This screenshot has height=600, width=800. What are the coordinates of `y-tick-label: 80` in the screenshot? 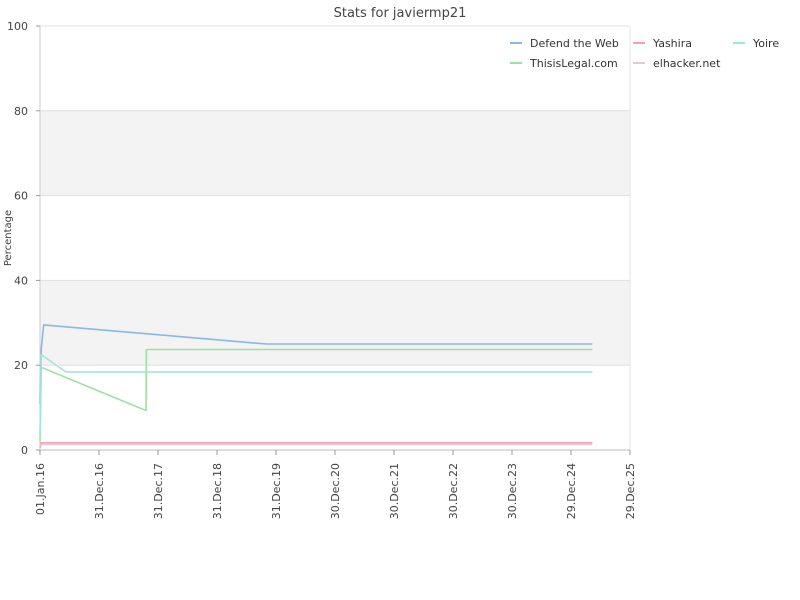 It's located at (21, 111).